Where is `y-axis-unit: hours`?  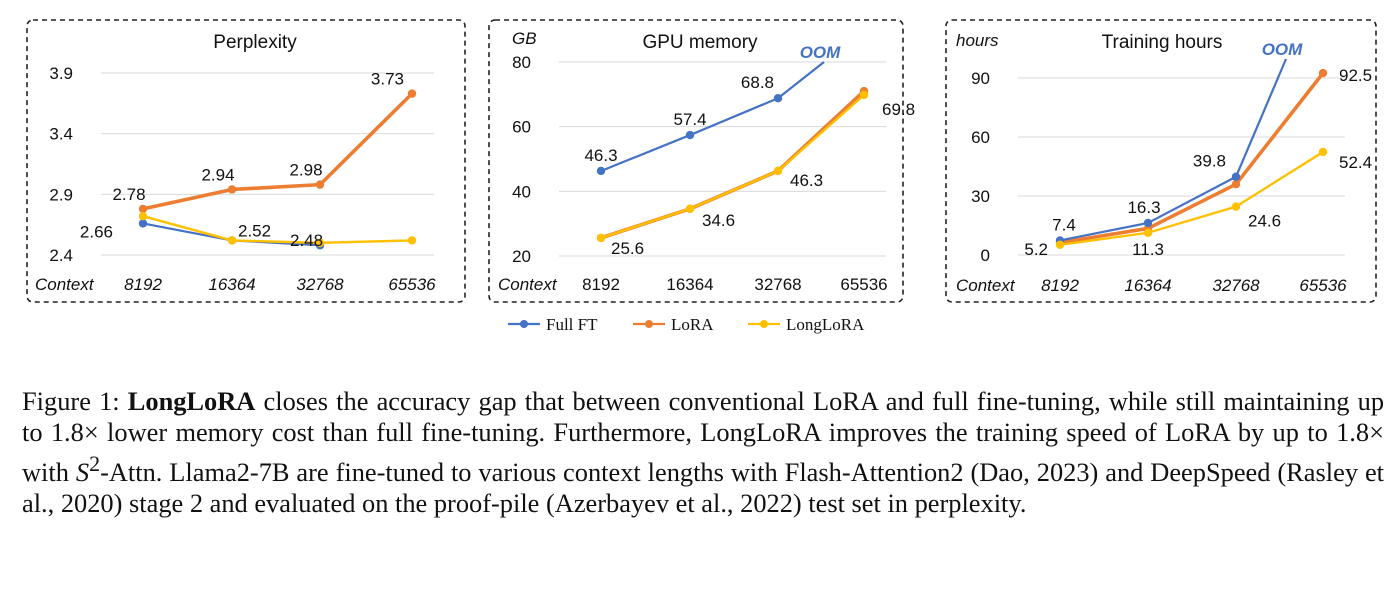 y-axis-unit: hours is located at coordinates (977, 40).